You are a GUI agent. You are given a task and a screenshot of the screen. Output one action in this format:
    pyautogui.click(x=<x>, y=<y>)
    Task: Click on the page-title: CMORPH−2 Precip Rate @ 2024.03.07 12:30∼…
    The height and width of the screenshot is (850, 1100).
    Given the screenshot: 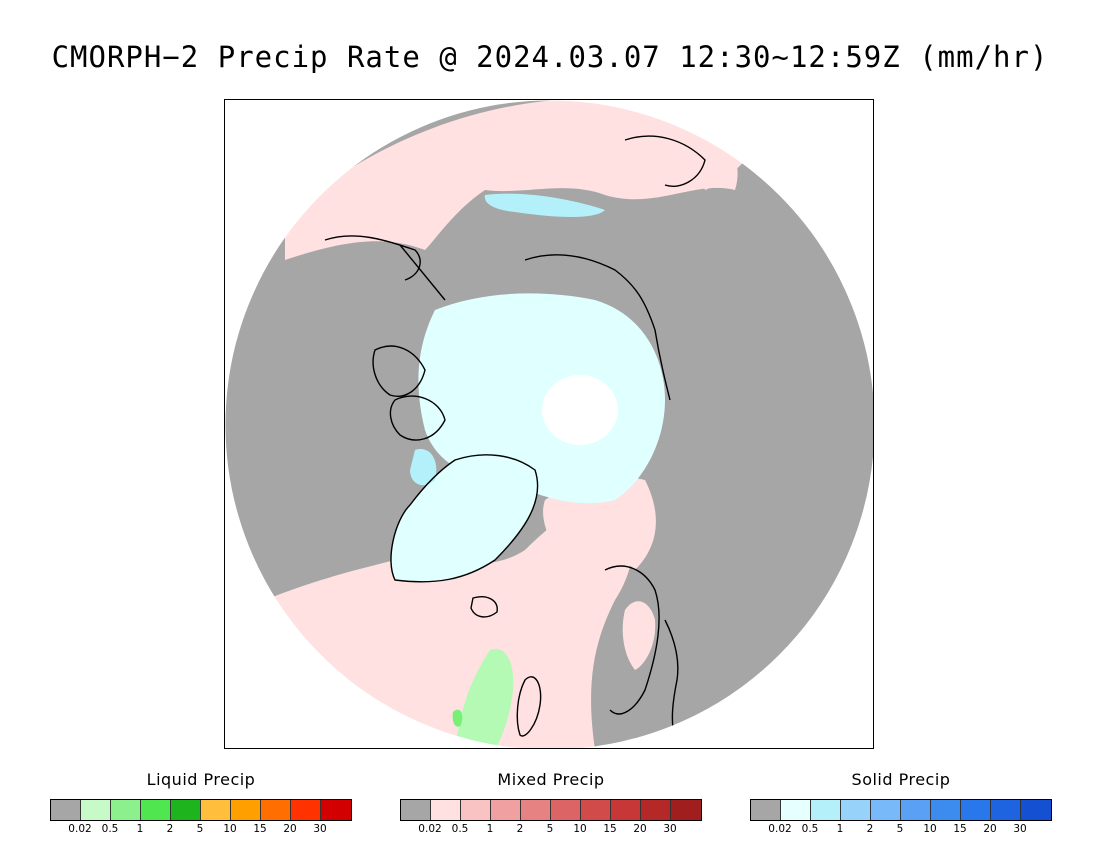 What is the action you would take?
    pyautogui.click(x=550, y=57)
    